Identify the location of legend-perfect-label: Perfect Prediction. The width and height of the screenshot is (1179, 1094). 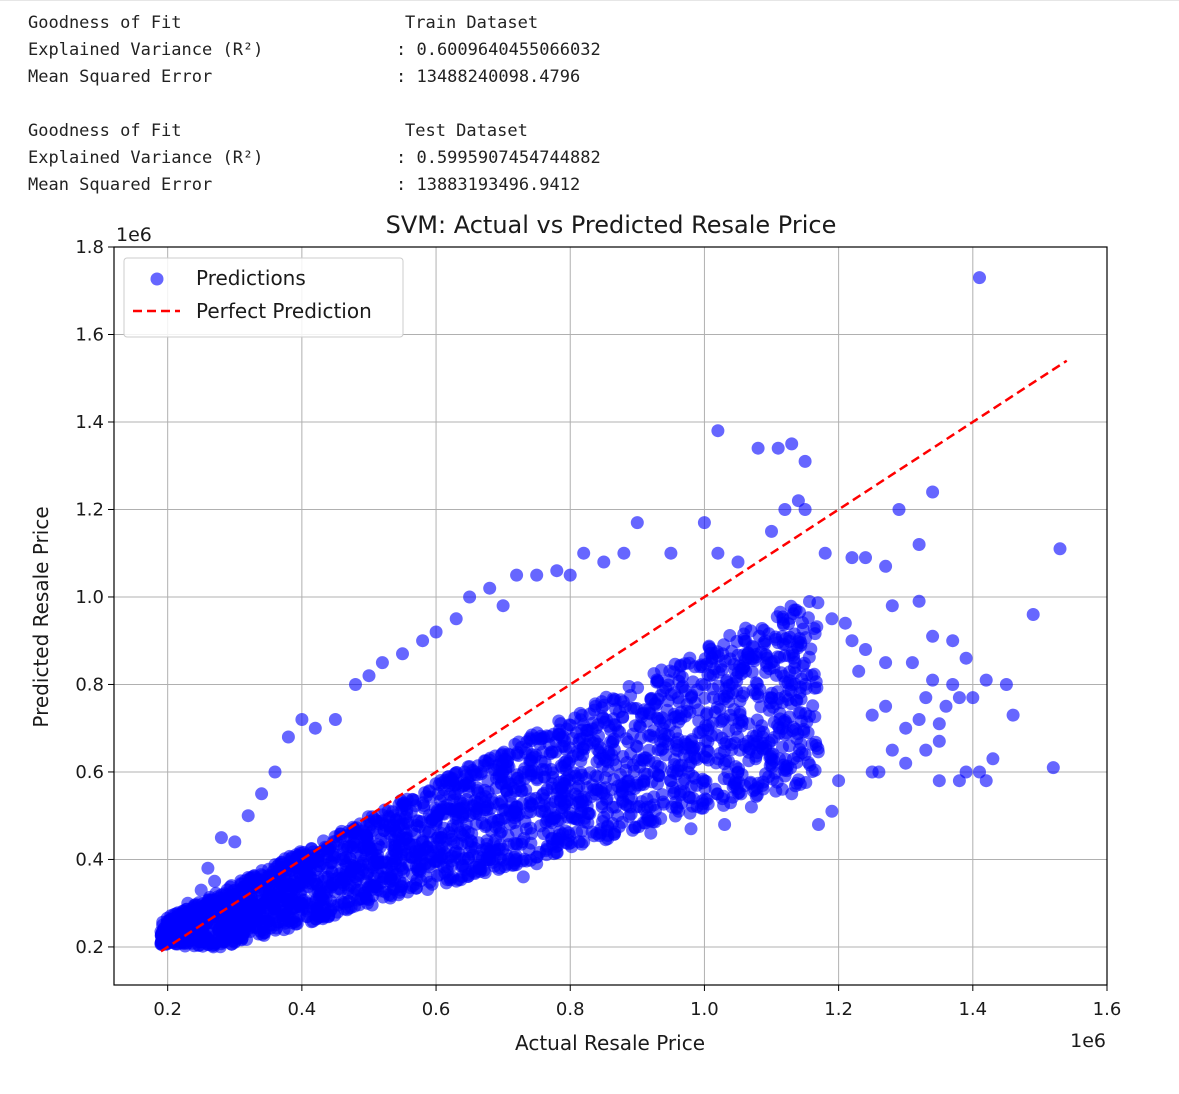
(284, 311).